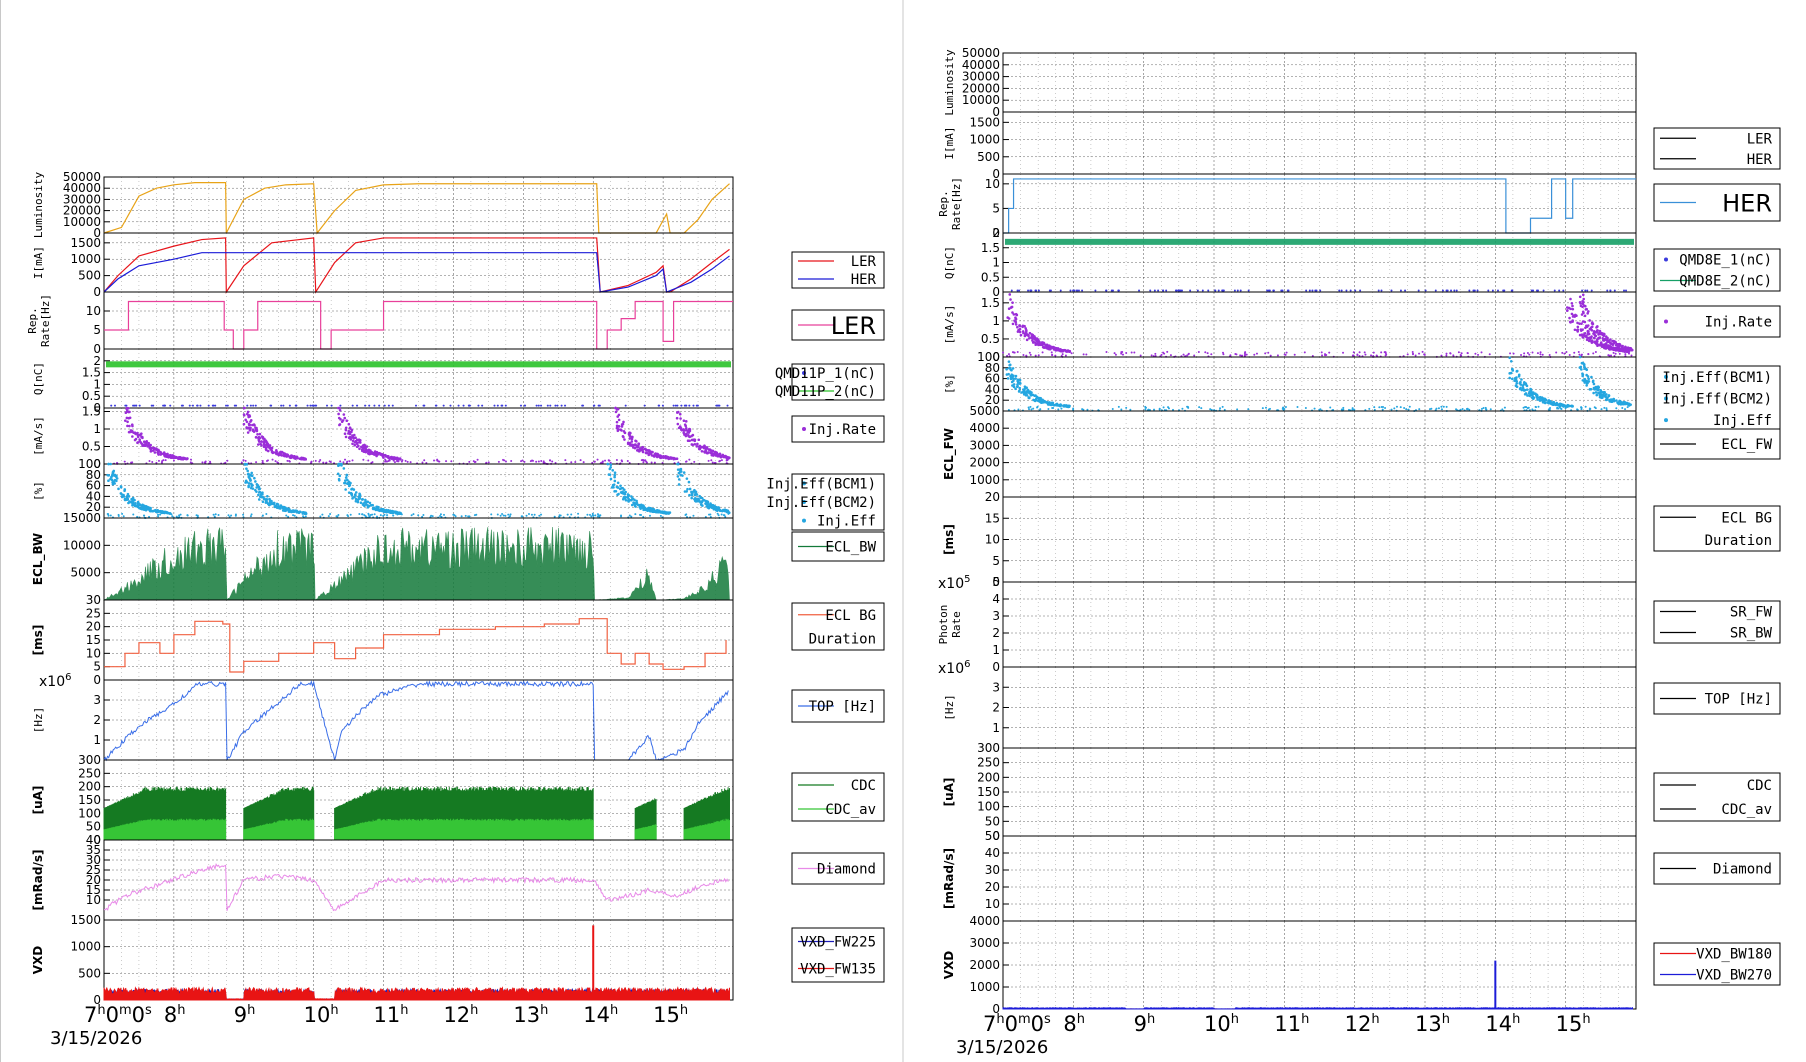 This screenshot has width=1806, height=1062. I want to click on y-tick-label: 20000, so click(82, 211).